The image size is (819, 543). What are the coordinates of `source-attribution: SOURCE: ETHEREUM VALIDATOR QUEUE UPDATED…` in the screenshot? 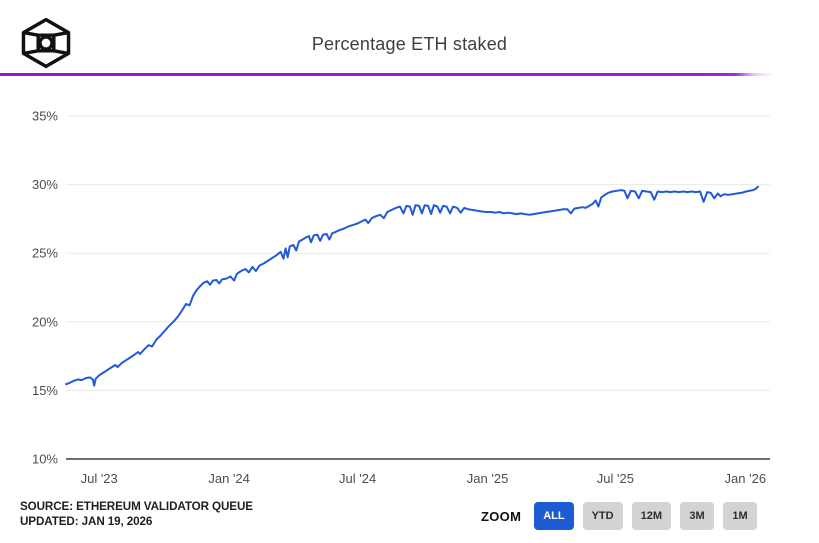 It's located at (136, 514).